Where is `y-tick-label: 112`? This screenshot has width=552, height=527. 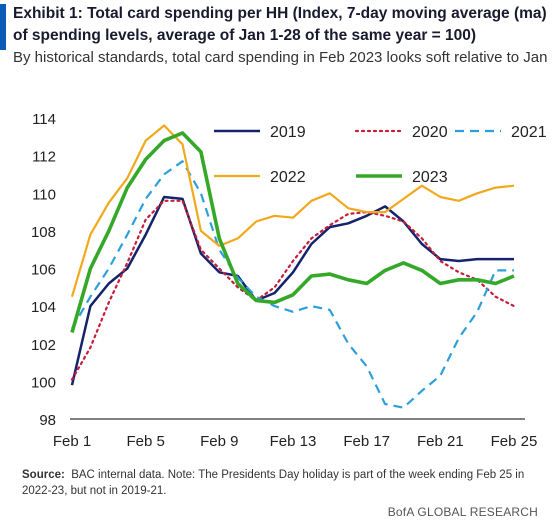 y-tick-label: 112 is located at coordinates (44, 157).